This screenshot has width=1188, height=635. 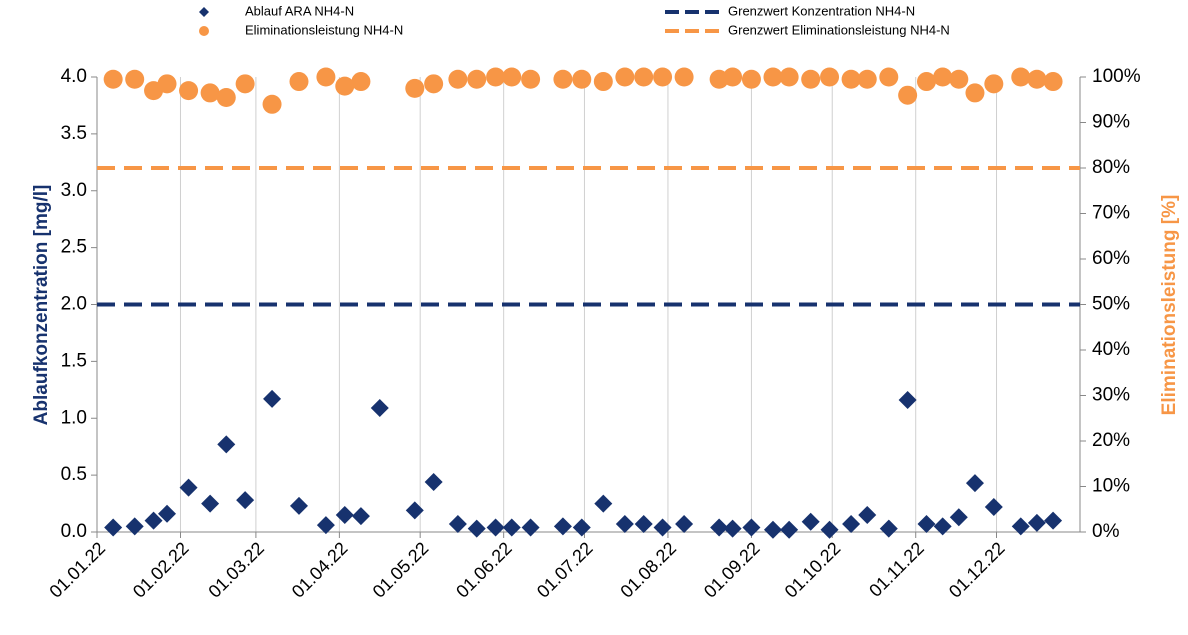 I want to click on y-tick-label: 0.5, so click(x=74, y=474).